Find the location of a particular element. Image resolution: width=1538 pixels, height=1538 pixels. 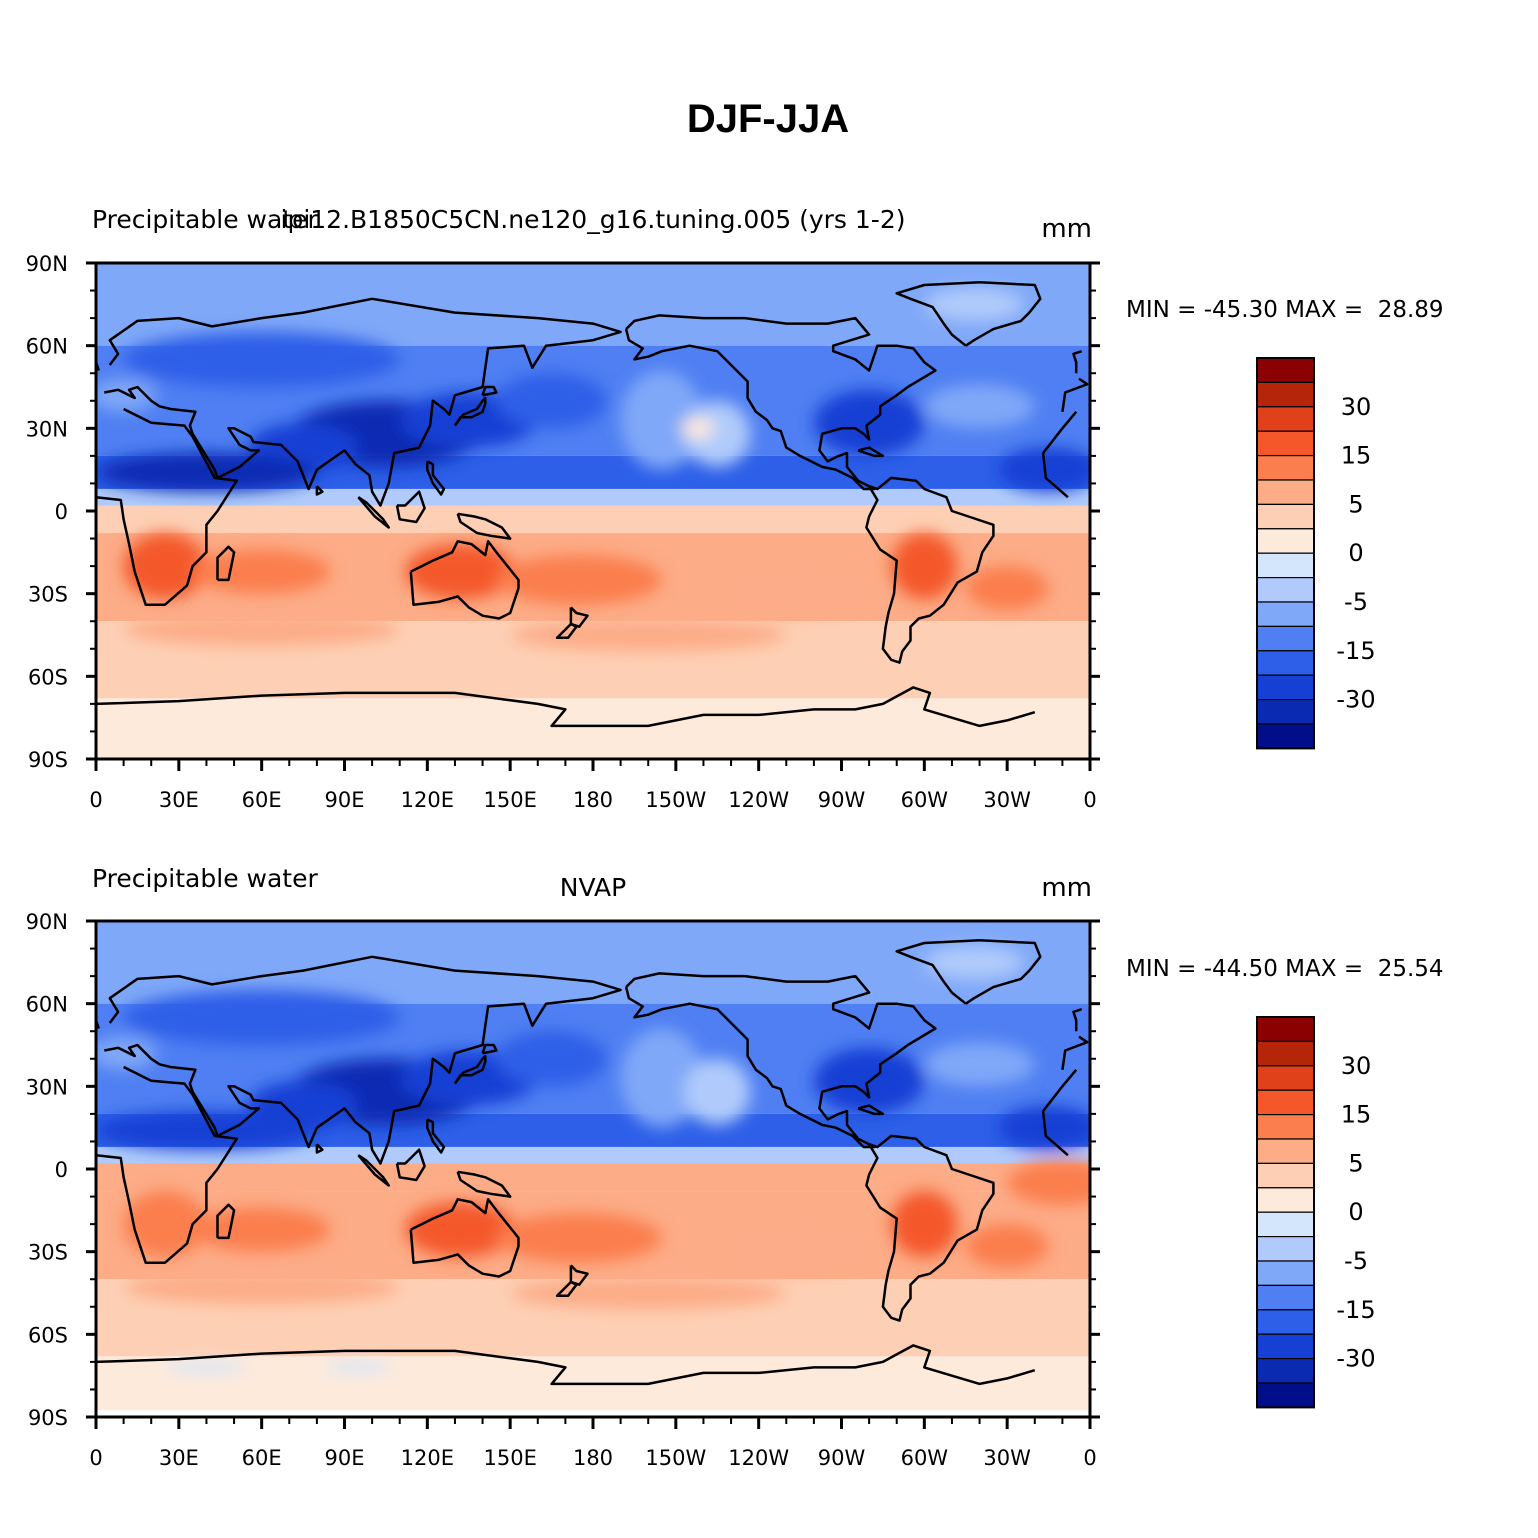

lon-tick-label: 0 is located at coordinates (95, 1458).